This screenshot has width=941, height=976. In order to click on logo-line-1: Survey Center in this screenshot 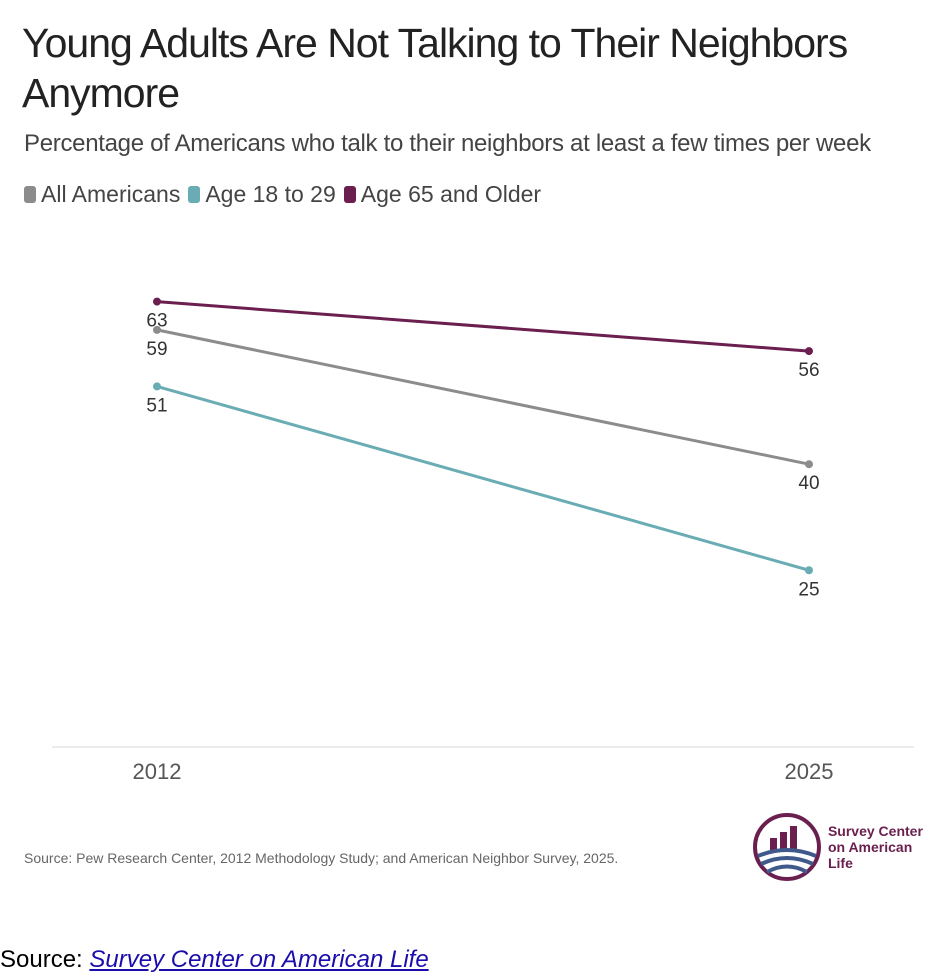, I will do `click(875, 831)`.